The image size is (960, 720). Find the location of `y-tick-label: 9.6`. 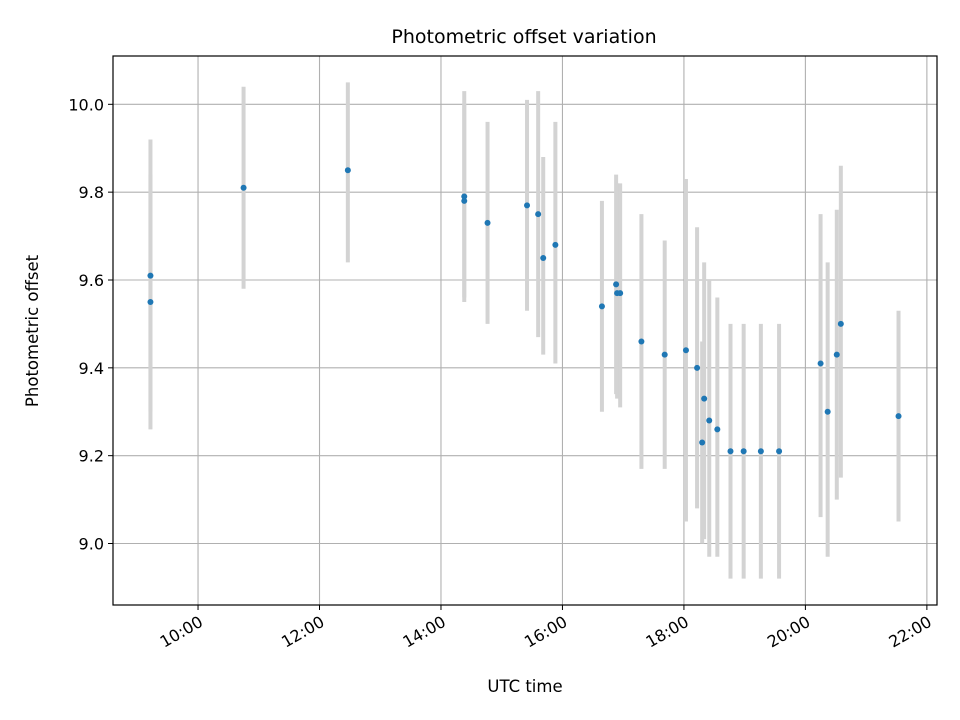

y-tick-label: 9.6 is located at coordinates (91, 280).